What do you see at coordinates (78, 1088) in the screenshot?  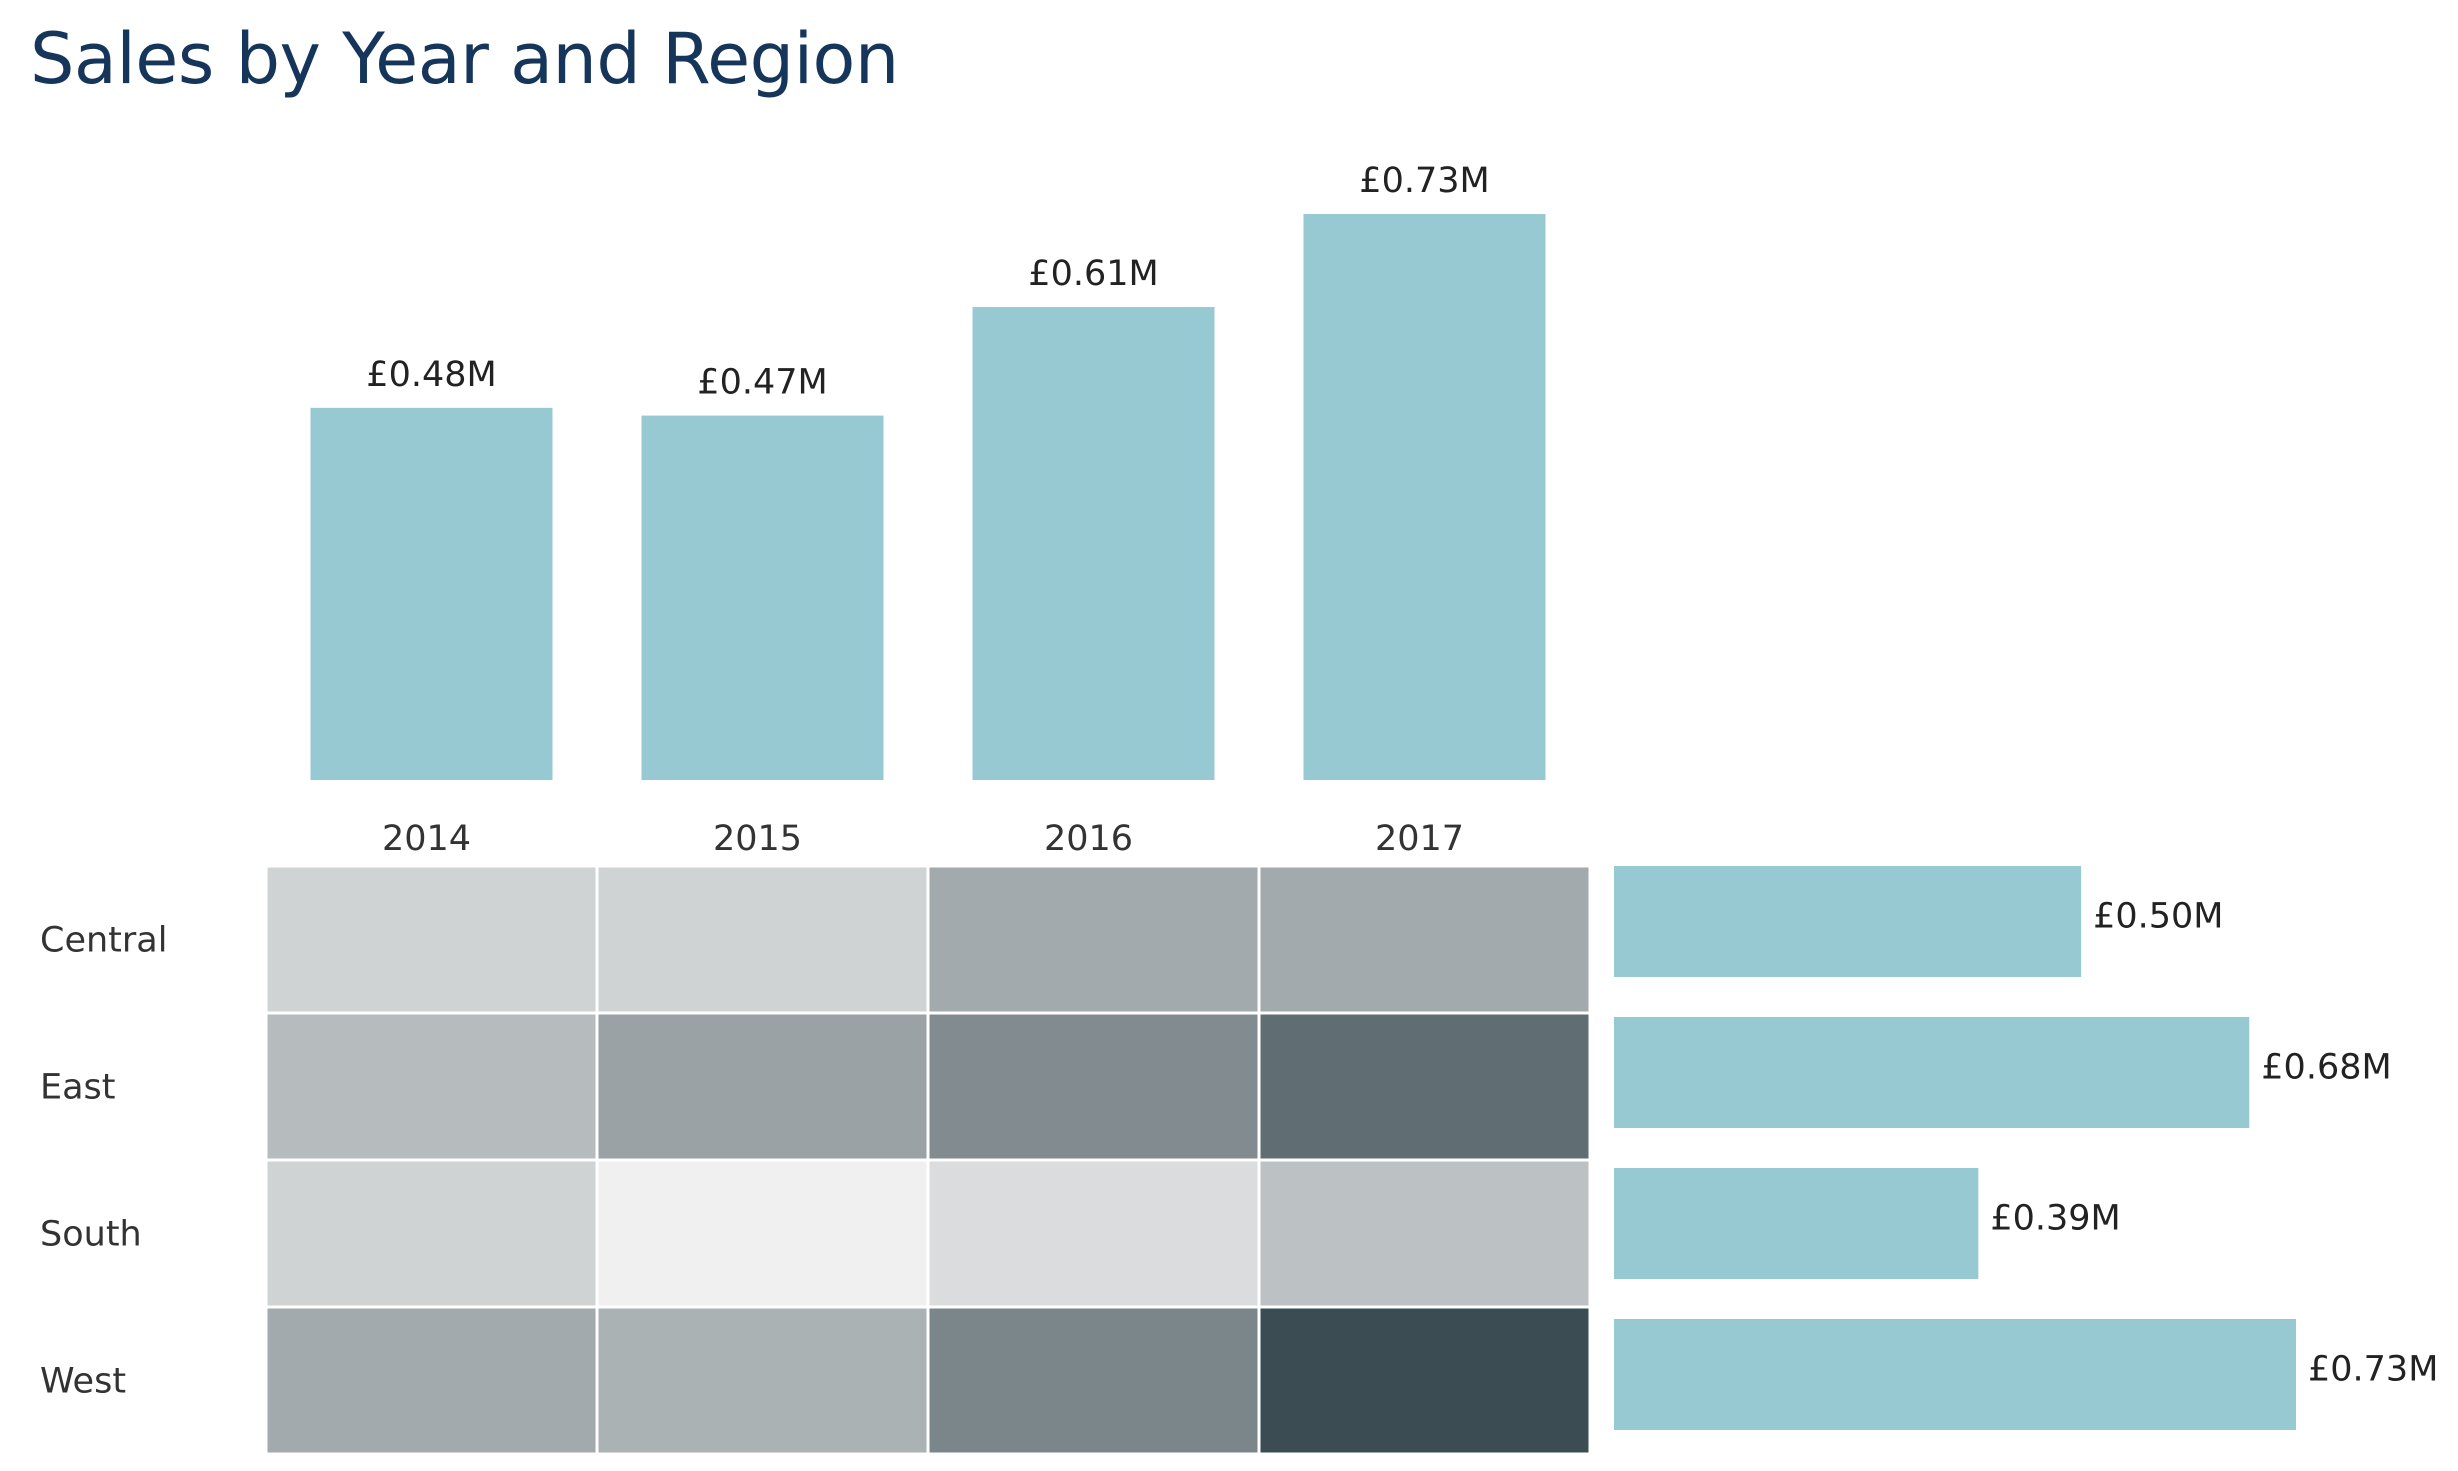 I see `region-axis-label: East` at bounding box center [78, 1088].